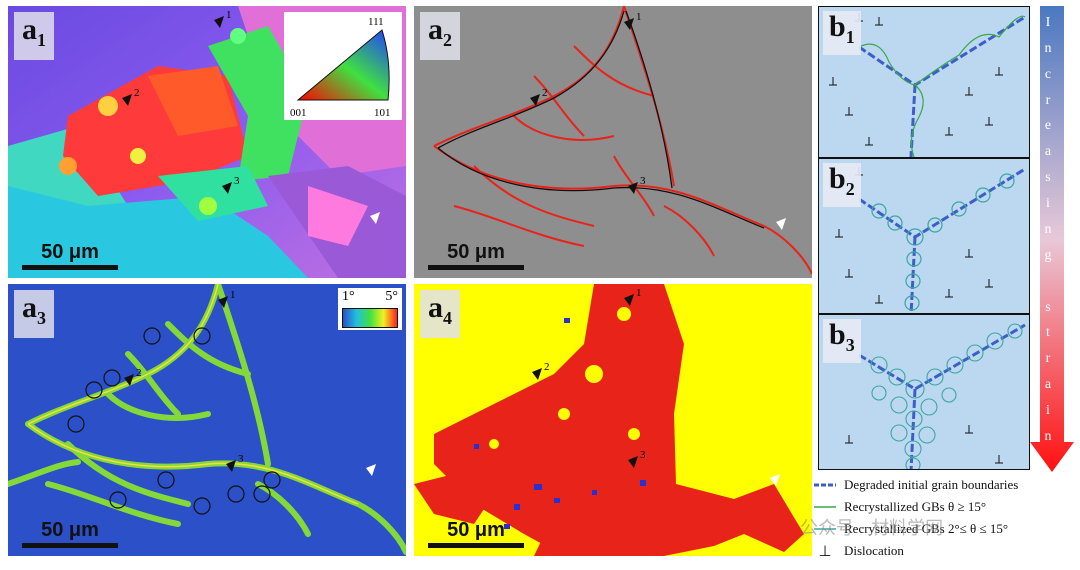 This screenshot has height=570, width=1080. Describe the element at coordinates (34, 36) in the screenshot. I see `panel-label-a1: a1` at that location.